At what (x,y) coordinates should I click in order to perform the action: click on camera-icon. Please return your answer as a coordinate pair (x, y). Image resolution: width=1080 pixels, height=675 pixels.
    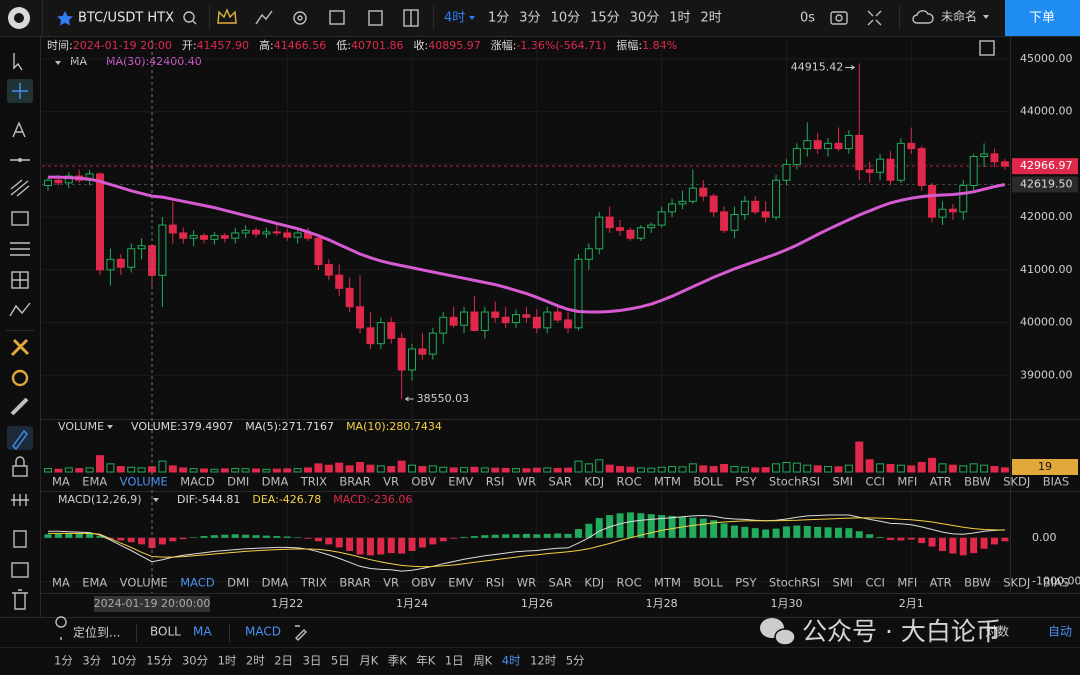
    Looking at the image, I should click on (839, 18).